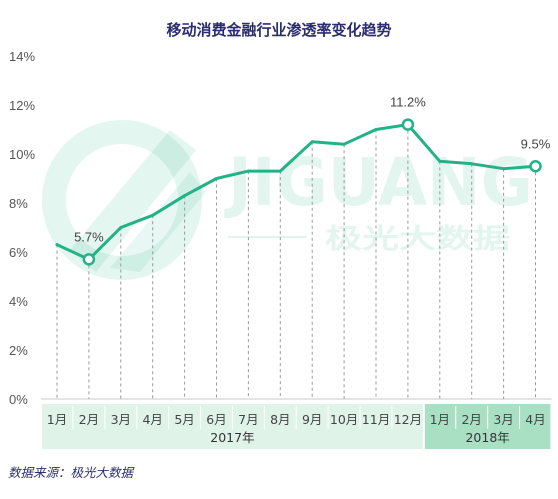 The image size is (558, 499). What do you see at coordinates (18, 203) in the screenshot?
I see `y-tick-label: 8%` at bounding box center [18, 203].